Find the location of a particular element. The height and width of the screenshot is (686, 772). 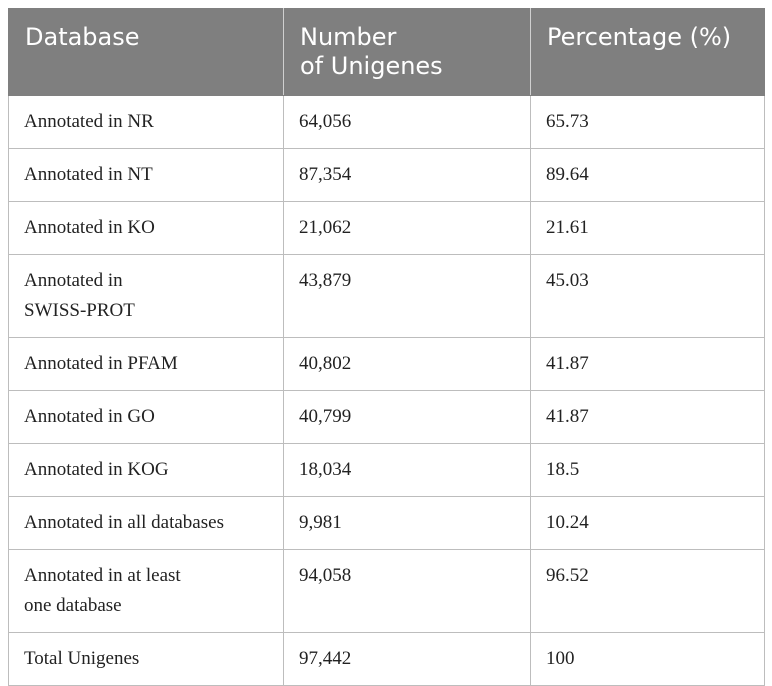

cell-number-of-unigenes: 21,062 is located at coordinates (407, 228).